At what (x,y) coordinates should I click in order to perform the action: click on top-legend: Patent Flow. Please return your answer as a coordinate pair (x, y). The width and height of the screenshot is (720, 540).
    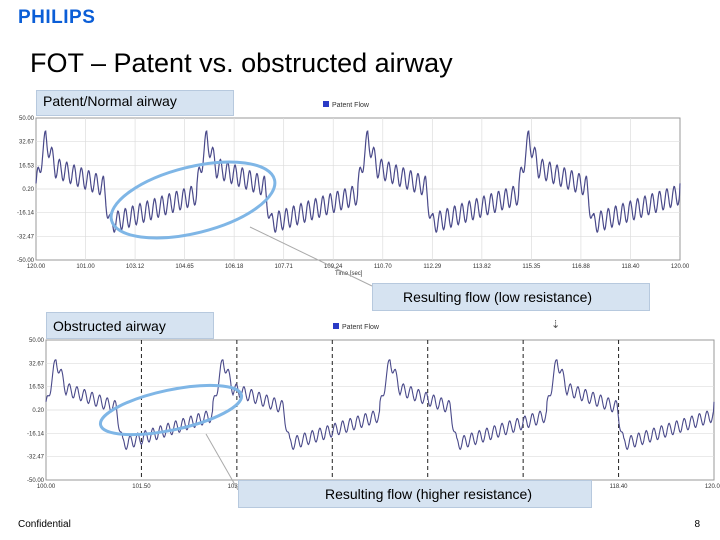
    Looking at the image, I should click on (346, 105).